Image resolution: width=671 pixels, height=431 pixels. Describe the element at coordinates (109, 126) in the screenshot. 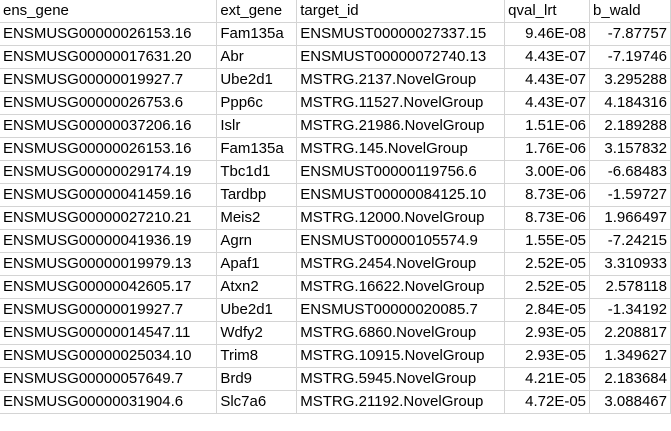

I see `cell-ens-gene: ENSMUSG00000037206.16` at that location.